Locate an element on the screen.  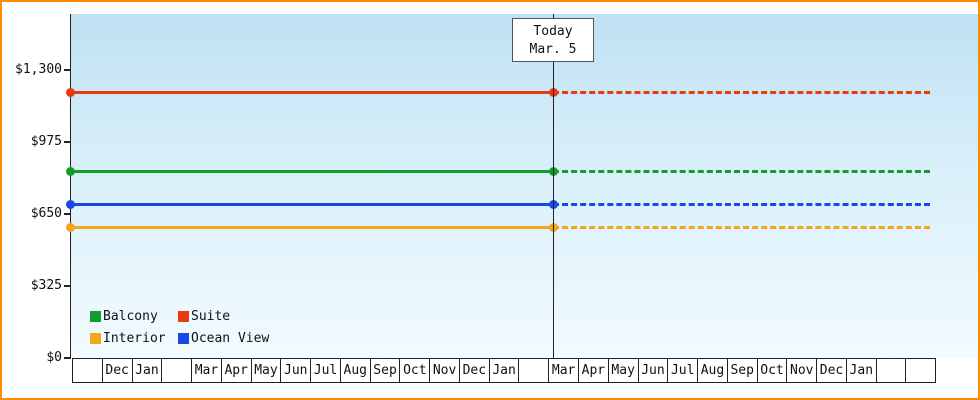
y-axis-line is located at coordinates (70, 186).